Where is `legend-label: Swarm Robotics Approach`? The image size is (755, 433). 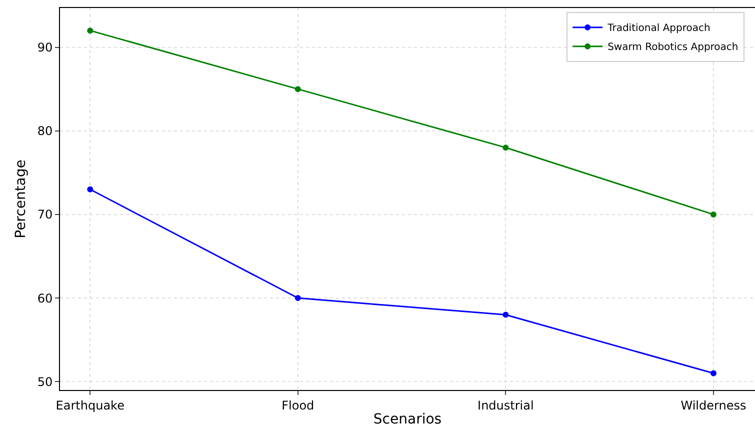
legend-label: Swarm Robotics Approach is located at coordinates (673, 48).